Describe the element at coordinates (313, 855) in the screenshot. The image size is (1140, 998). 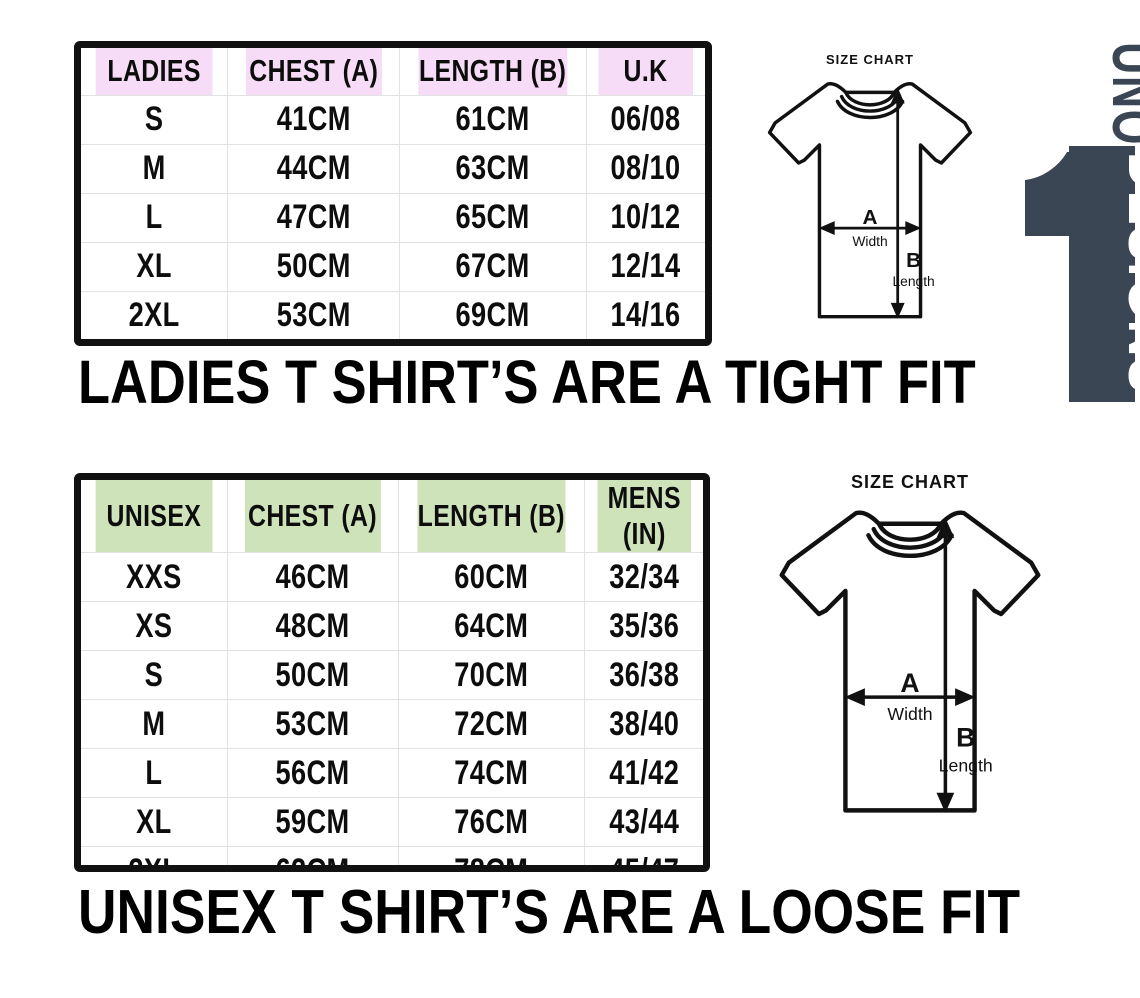
I see `cell-chest: 62CM` at that location.